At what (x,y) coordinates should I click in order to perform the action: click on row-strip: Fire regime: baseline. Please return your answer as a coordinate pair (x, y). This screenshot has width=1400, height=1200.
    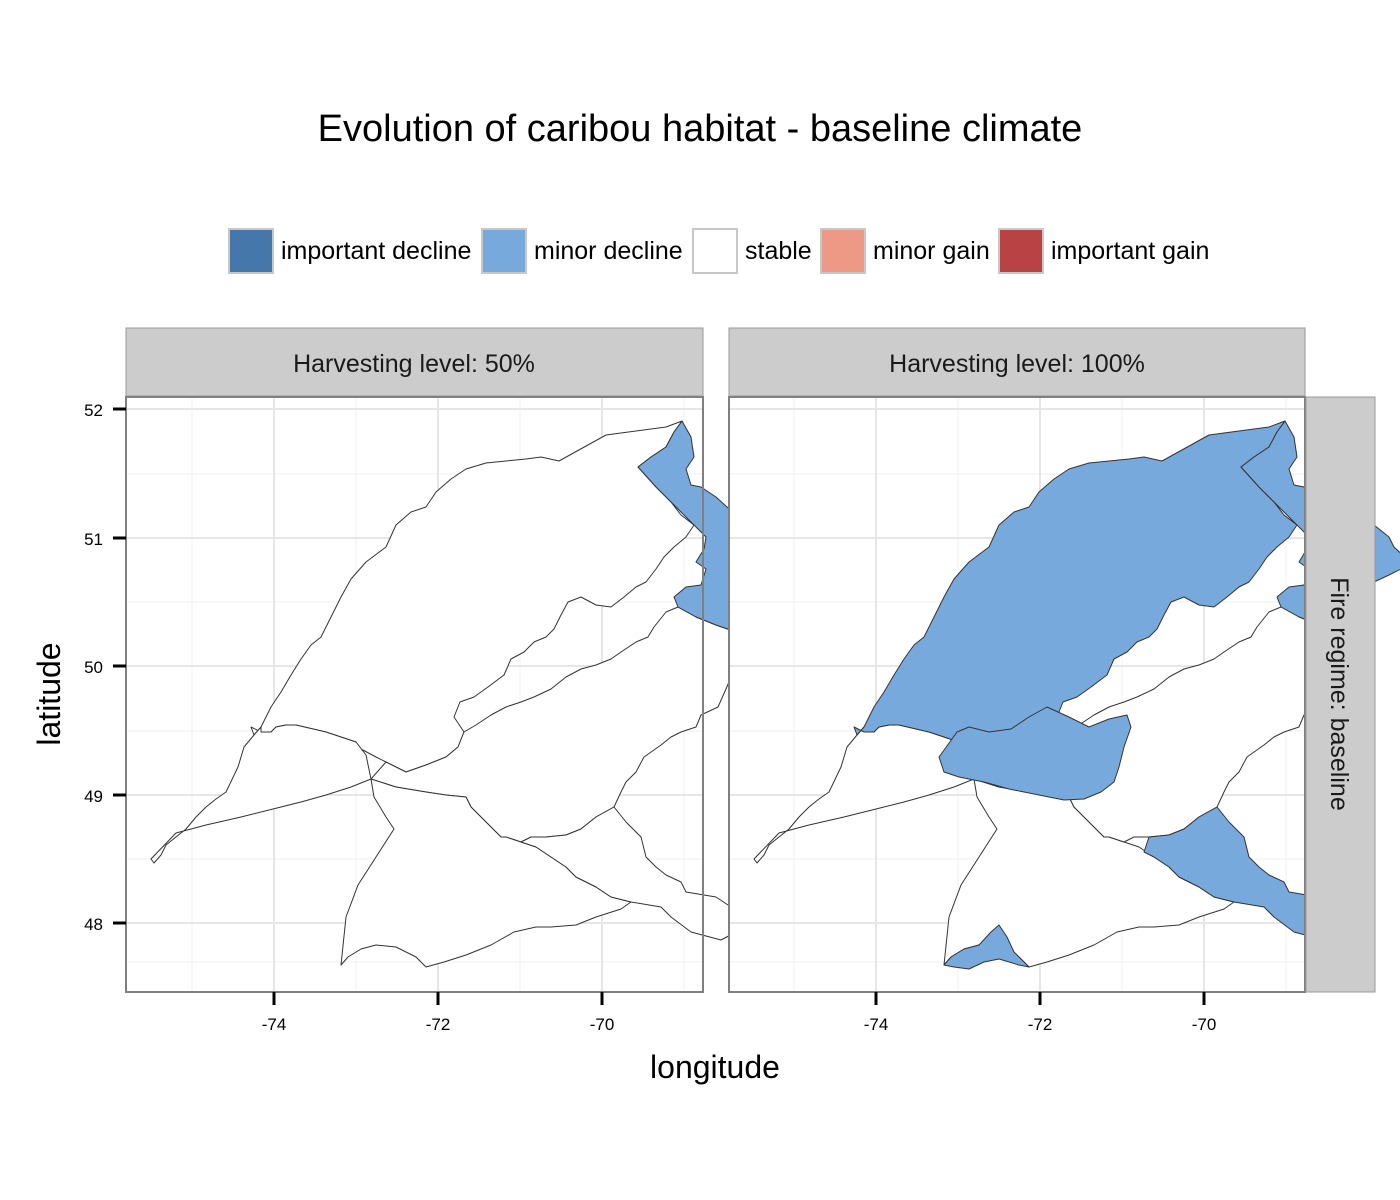
    Looking at the image, I should click on (1340, 694).